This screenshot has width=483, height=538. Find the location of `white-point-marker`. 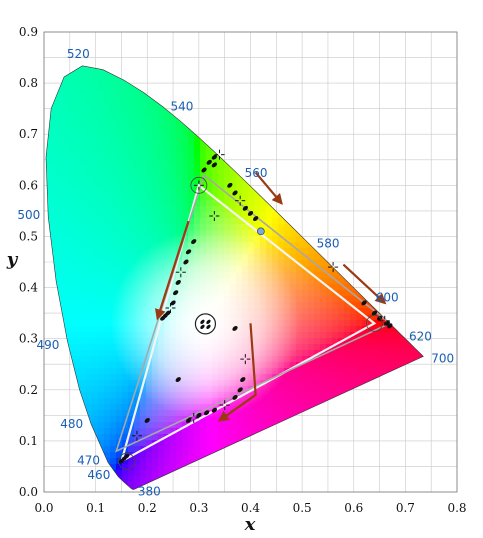

white-point-marker is located at coordinates (205, 324).